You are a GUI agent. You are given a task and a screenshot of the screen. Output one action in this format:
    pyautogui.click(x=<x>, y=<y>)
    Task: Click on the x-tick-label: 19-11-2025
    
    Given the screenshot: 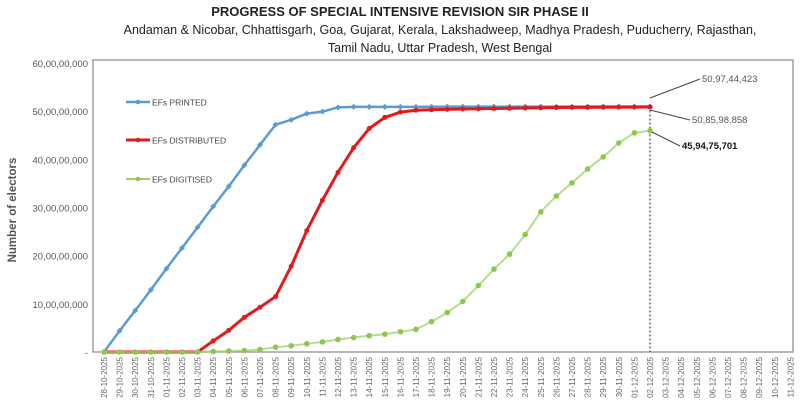 What is the action you would take?
    pyautogui.click(x=447, y=376)
    